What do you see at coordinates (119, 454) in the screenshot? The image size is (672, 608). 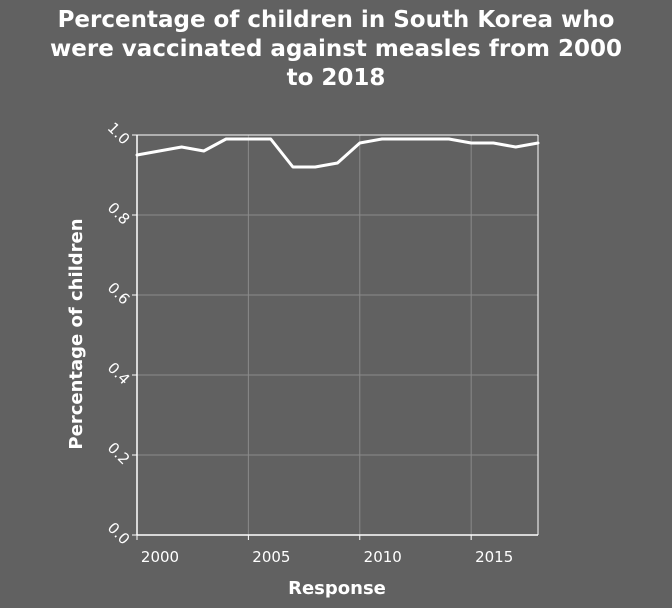 I see `y-tick-label: 0.2` at bounding box center [119, 454].